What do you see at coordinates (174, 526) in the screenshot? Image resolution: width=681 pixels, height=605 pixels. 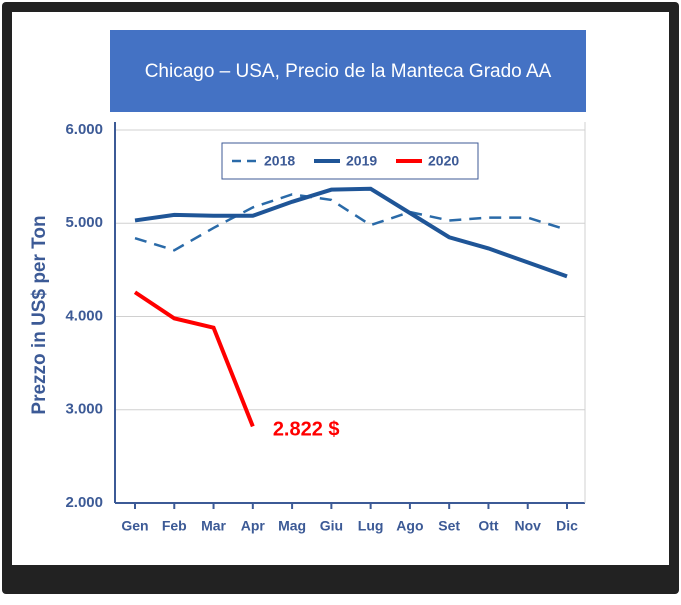 I see `x-tick-label: Feb` at bounding box center [174, 526].